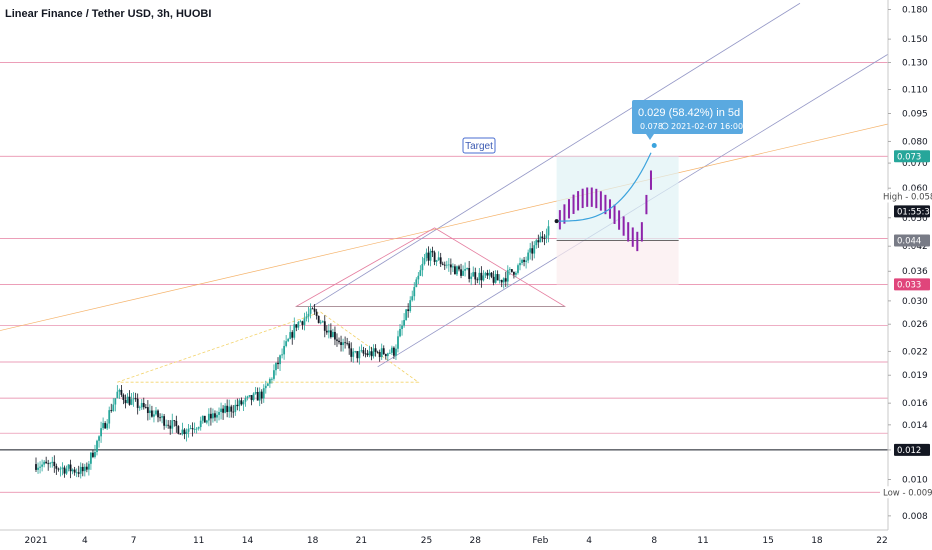  I want to click on price-label: 0.012, so click(909, 451).